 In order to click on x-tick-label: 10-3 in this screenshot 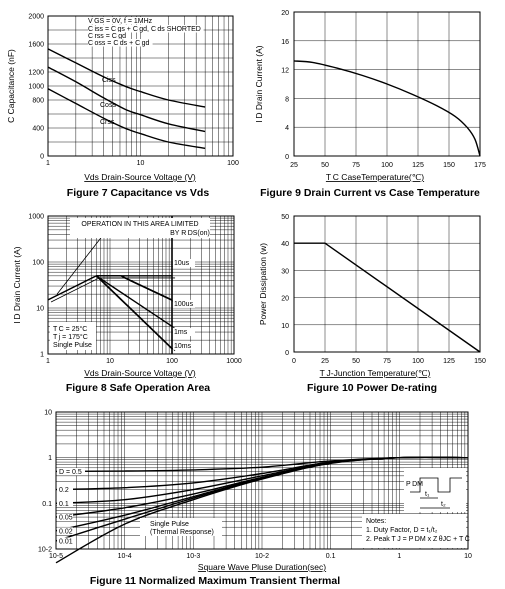, I will do `click(193, 556)`.